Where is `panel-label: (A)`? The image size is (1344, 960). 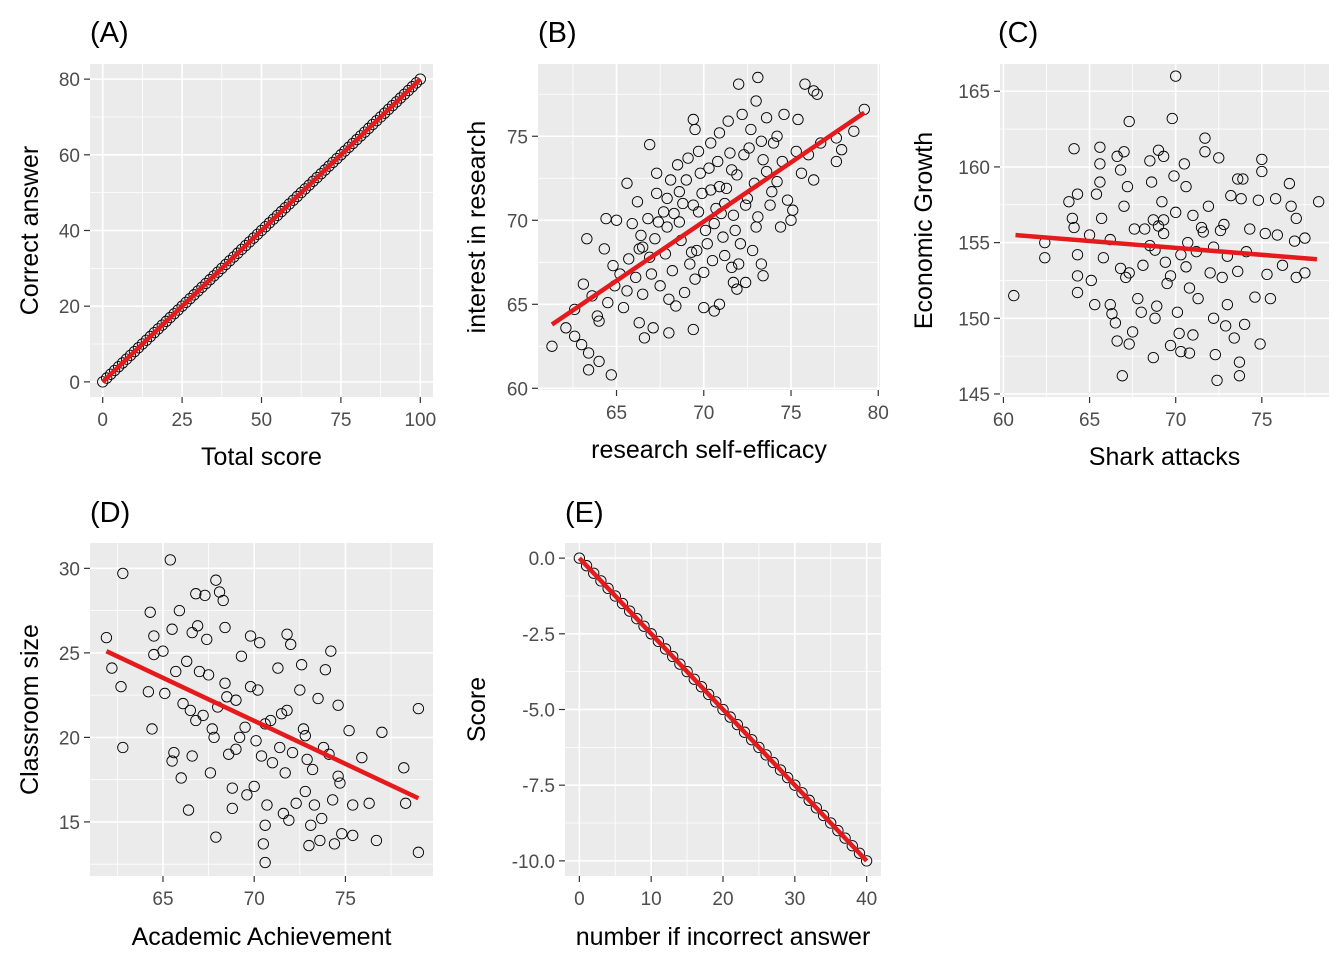
panel-label: (A) is located at coordinates (109, 33).